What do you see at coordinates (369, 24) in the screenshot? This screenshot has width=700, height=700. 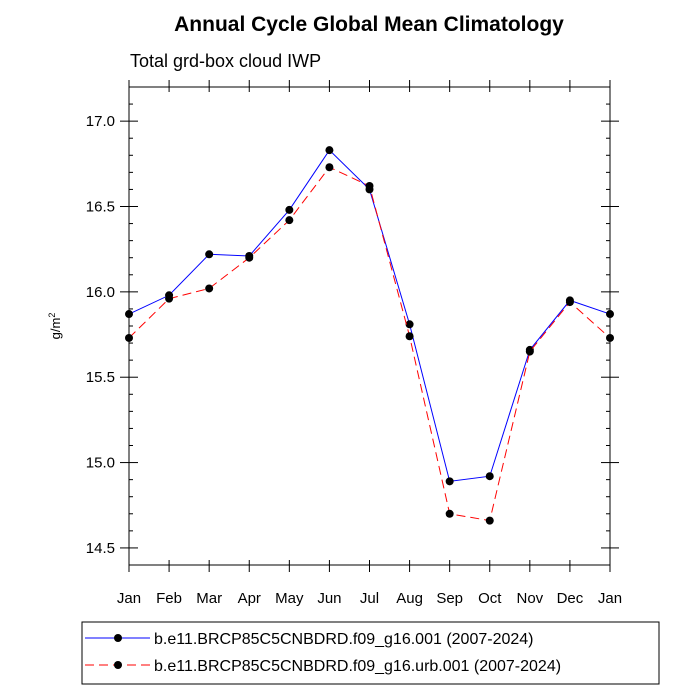 I see `chart-title: Annual Cycle Global Mean Climatology` at bounding box center [369, 24].